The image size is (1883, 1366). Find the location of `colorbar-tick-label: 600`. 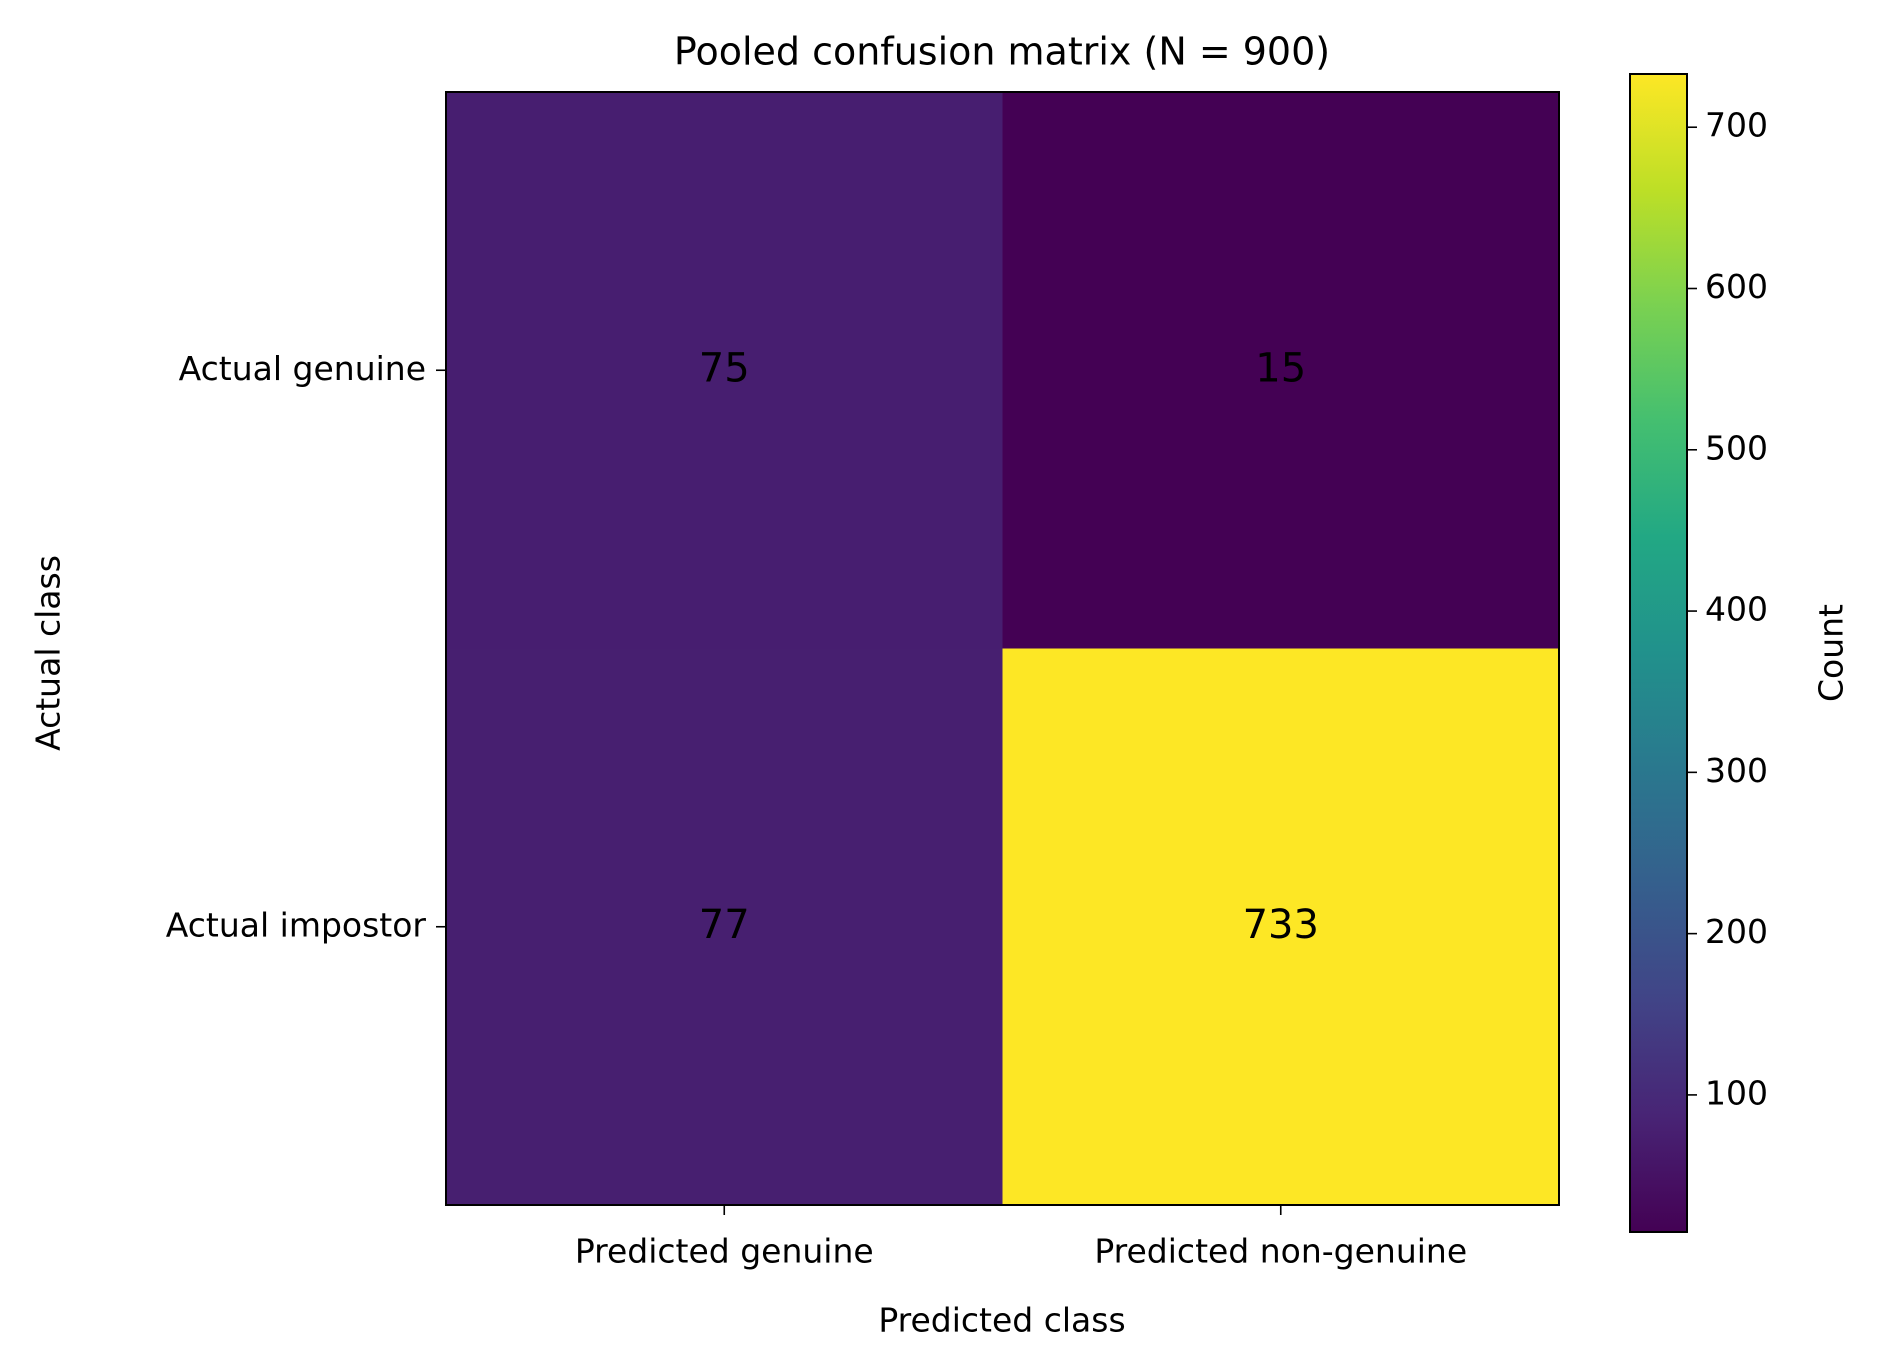

colorbar-tick-label: 600 is located at coordinates (1736, 286).